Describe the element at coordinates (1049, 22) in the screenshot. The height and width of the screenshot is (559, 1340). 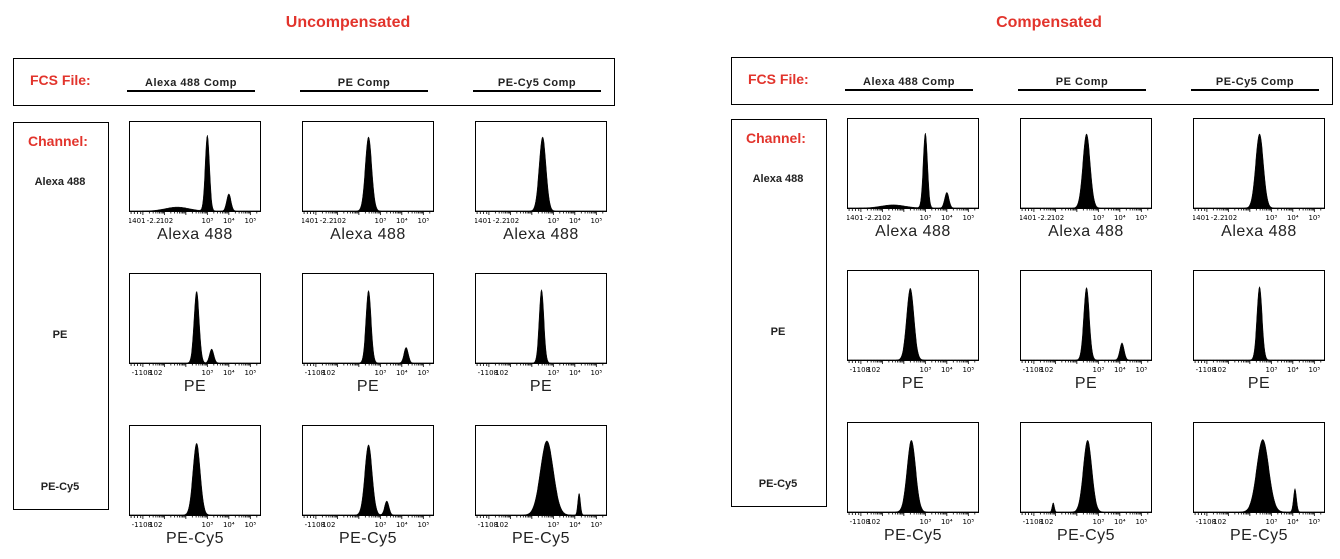
I see `panel-title: Compensated` at that location.